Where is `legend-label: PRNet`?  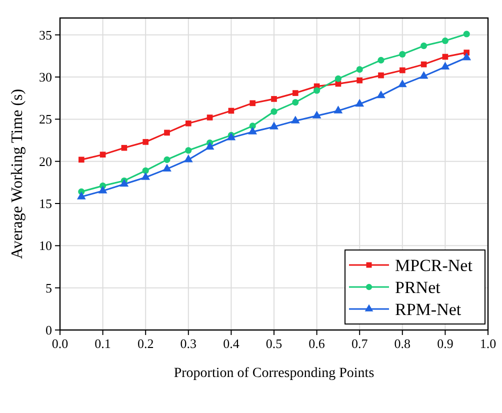 legend-label: PRNet is located at coordinates (418, 287).